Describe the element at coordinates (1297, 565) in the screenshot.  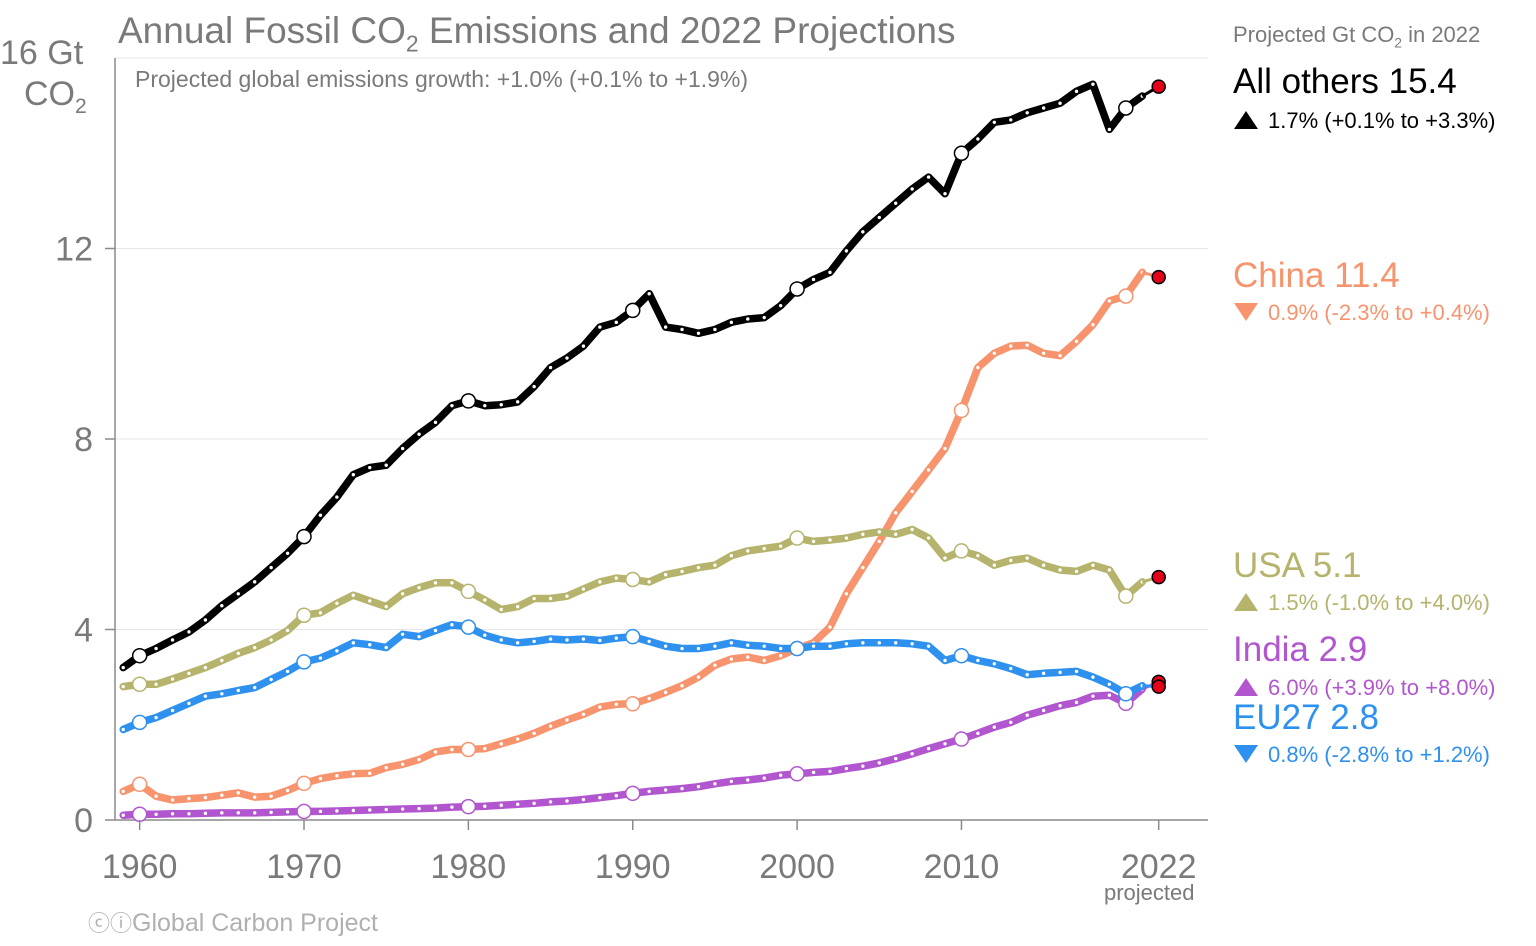
I see `legend-name-usa: USA 5.1` at that location.